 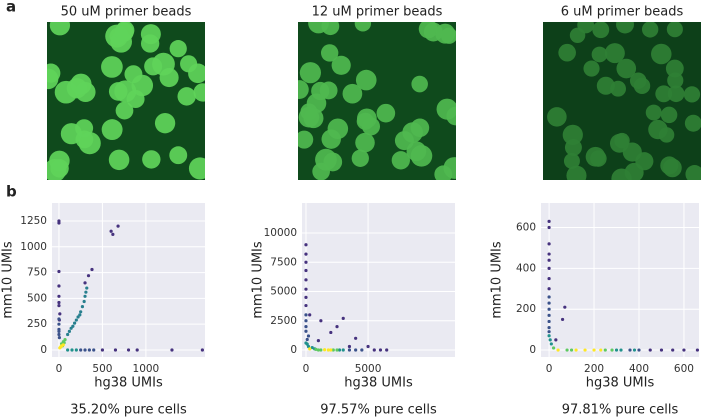 I want to click on panel-label: b, so click(x=11, y=192).